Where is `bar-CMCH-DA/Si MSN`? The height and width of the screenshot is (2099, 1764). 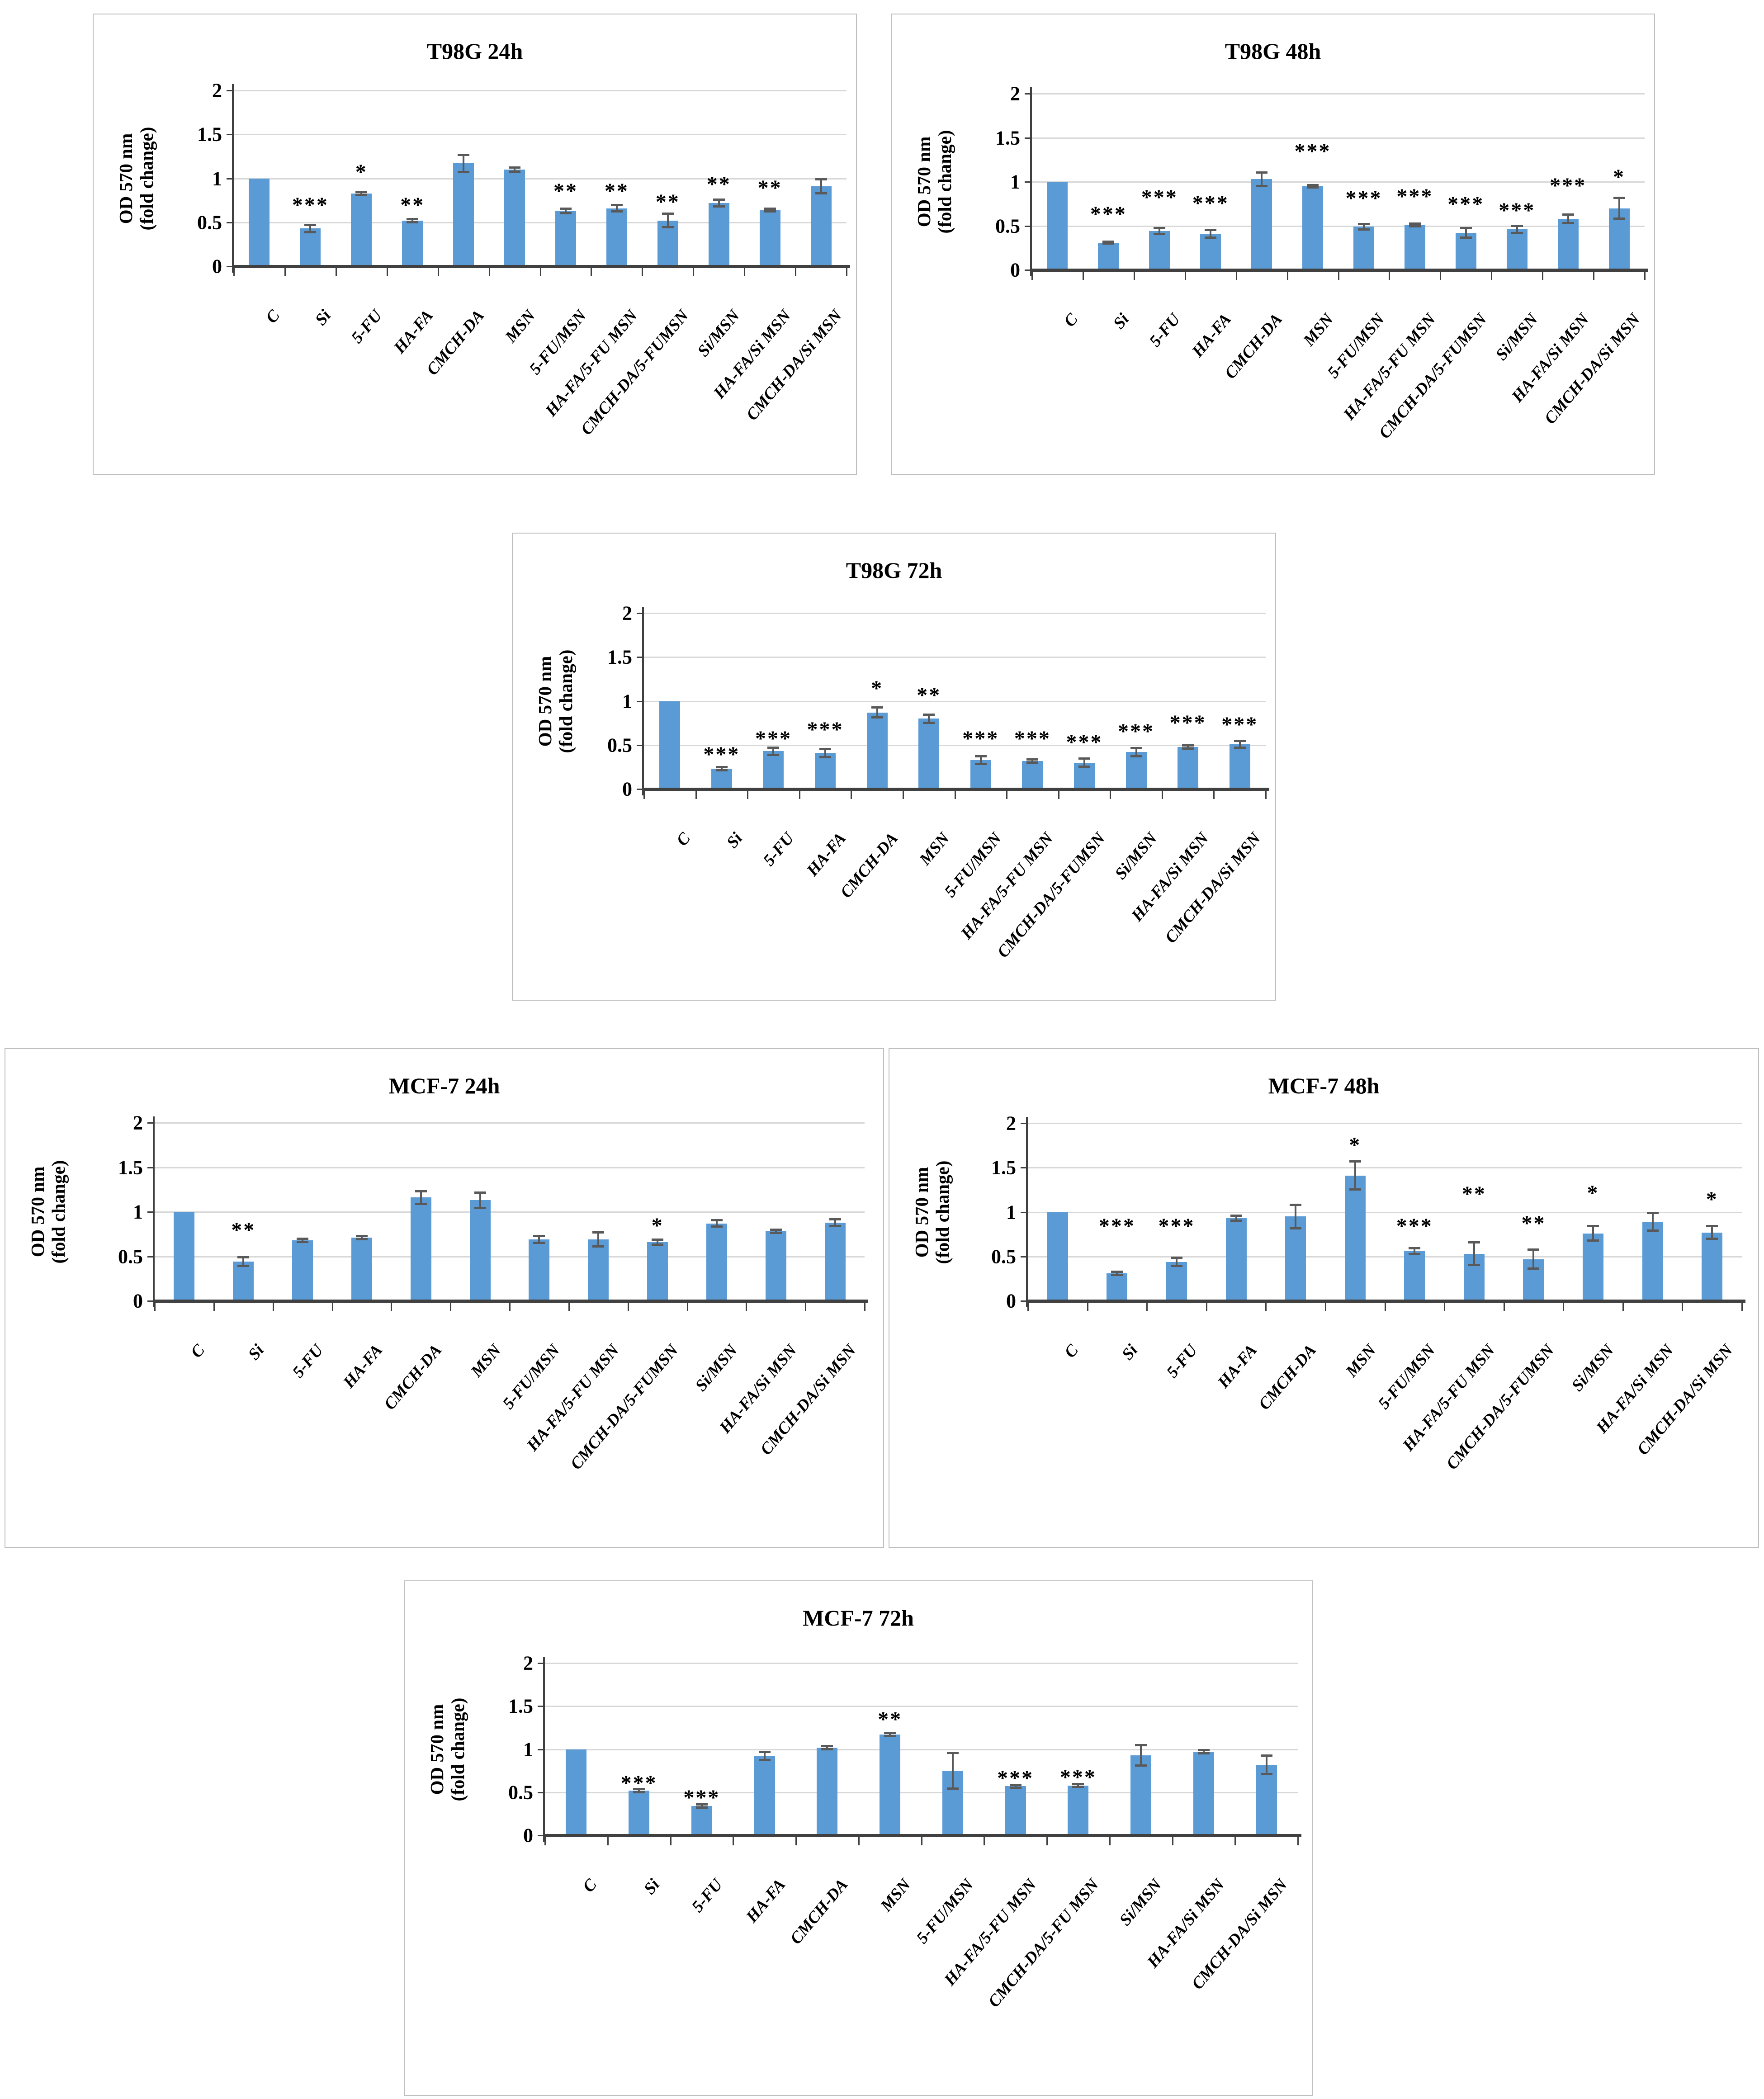 bar-CMCH-DA/Si MSN is located at coordinates (1239, 766).